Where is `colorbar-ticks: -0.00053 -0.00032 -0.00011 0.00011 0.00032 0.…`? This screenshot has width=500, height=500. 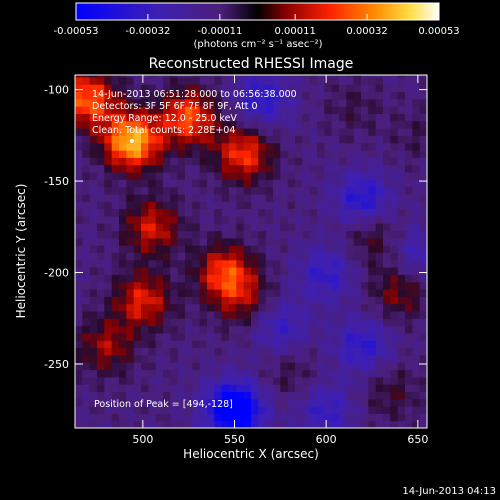
colorbar-ticks: -0.00053 -0.00032 -0.00011 0.00011 0.00032 0.… is located at coordinates (257, 25).